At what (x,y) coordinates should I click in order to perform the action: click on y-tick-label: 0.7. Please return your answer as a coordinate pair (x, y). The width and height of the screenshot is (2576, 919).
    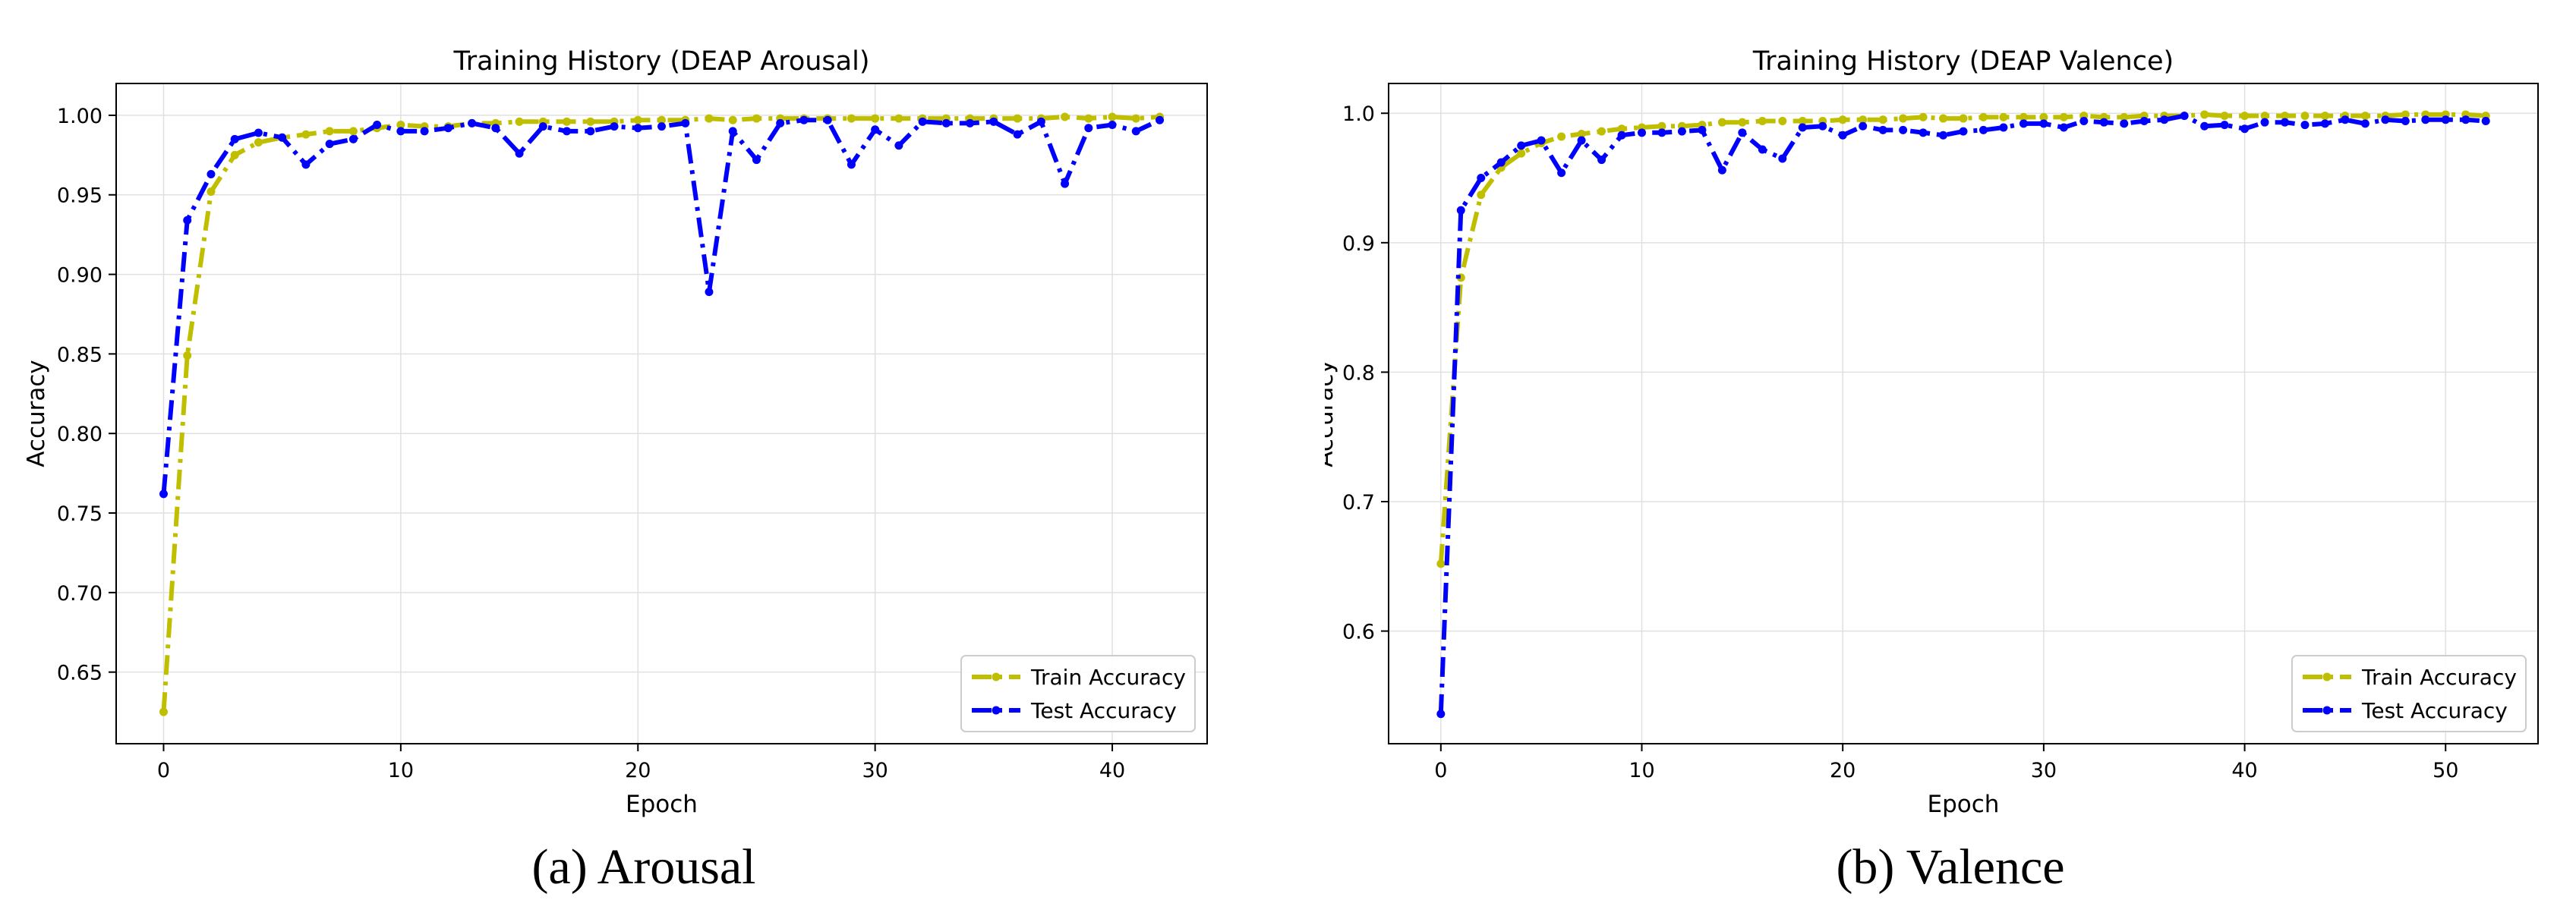
    Looking at the image, I should click on (1358, 503).